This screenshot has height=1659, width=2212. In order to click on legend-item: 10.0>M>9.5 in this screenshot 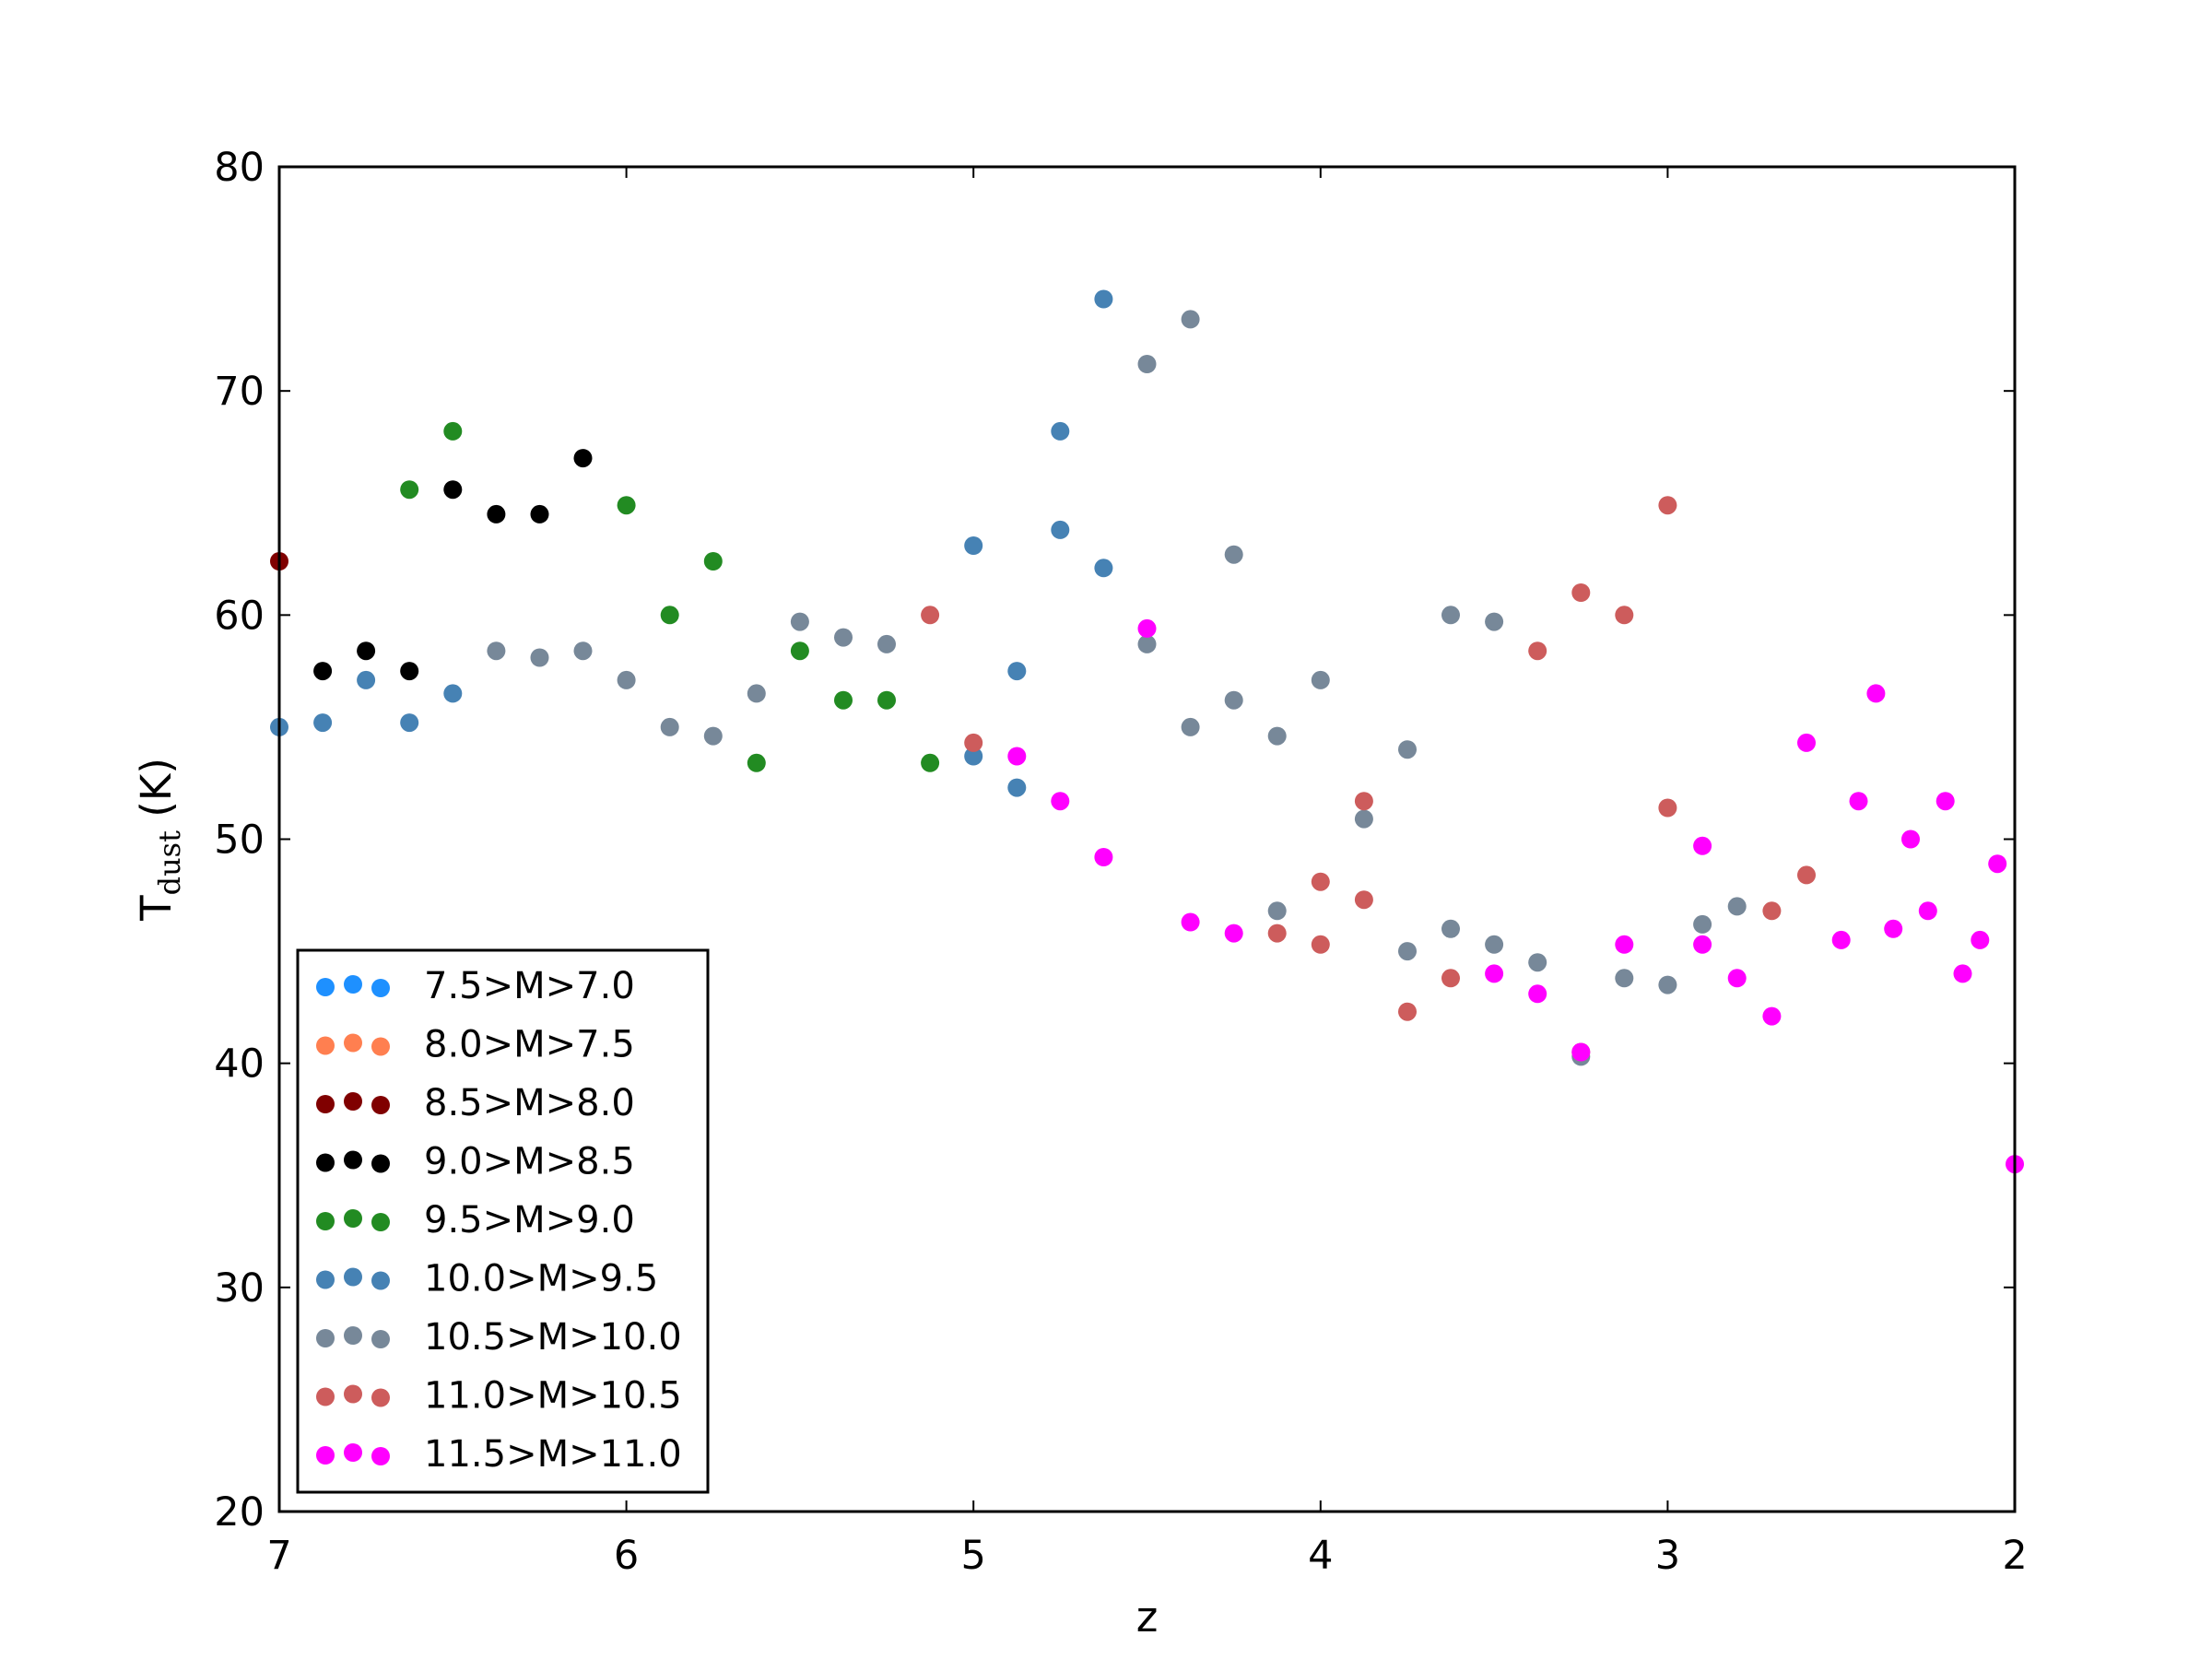, I will do `click(487, 1279)`.